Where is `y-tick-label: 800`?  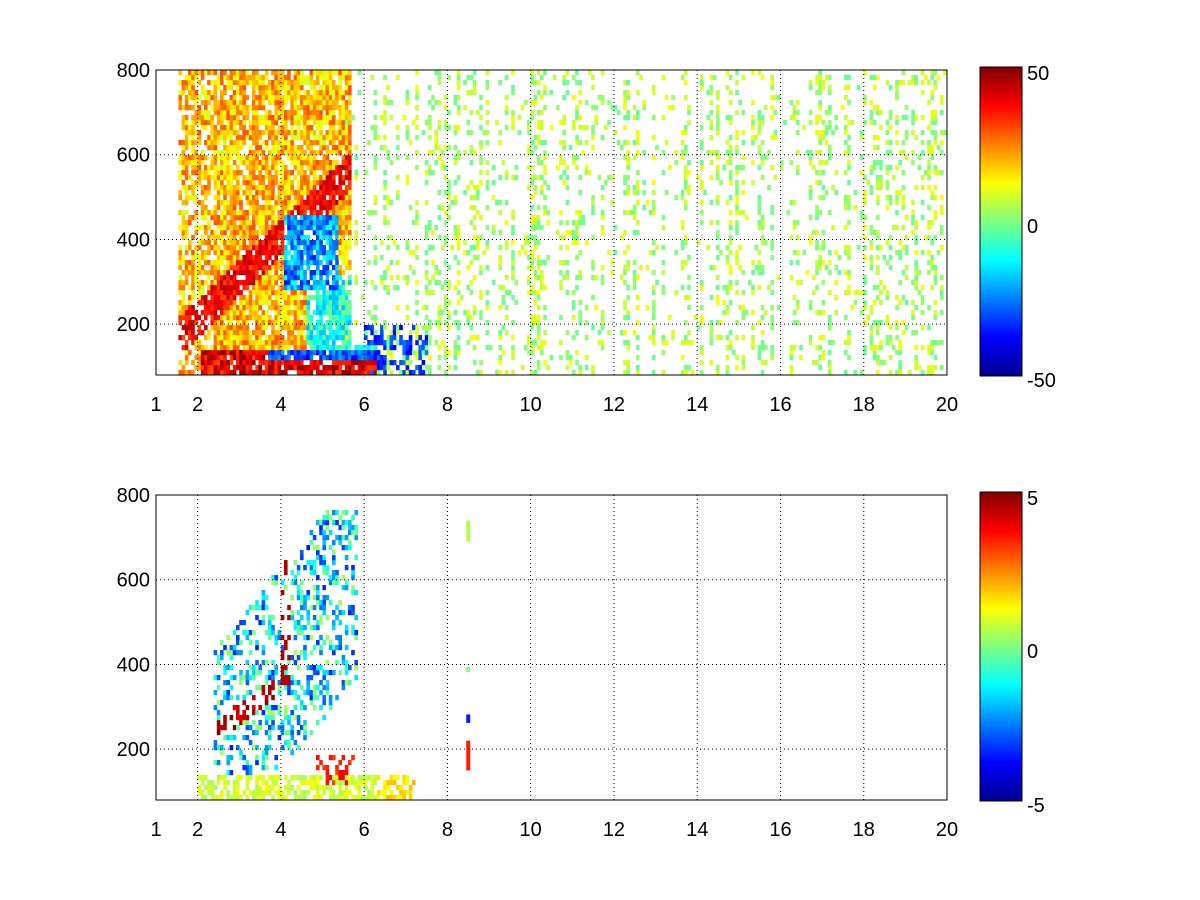 y-tick-label: 800 is located at coordinates (133, 71).